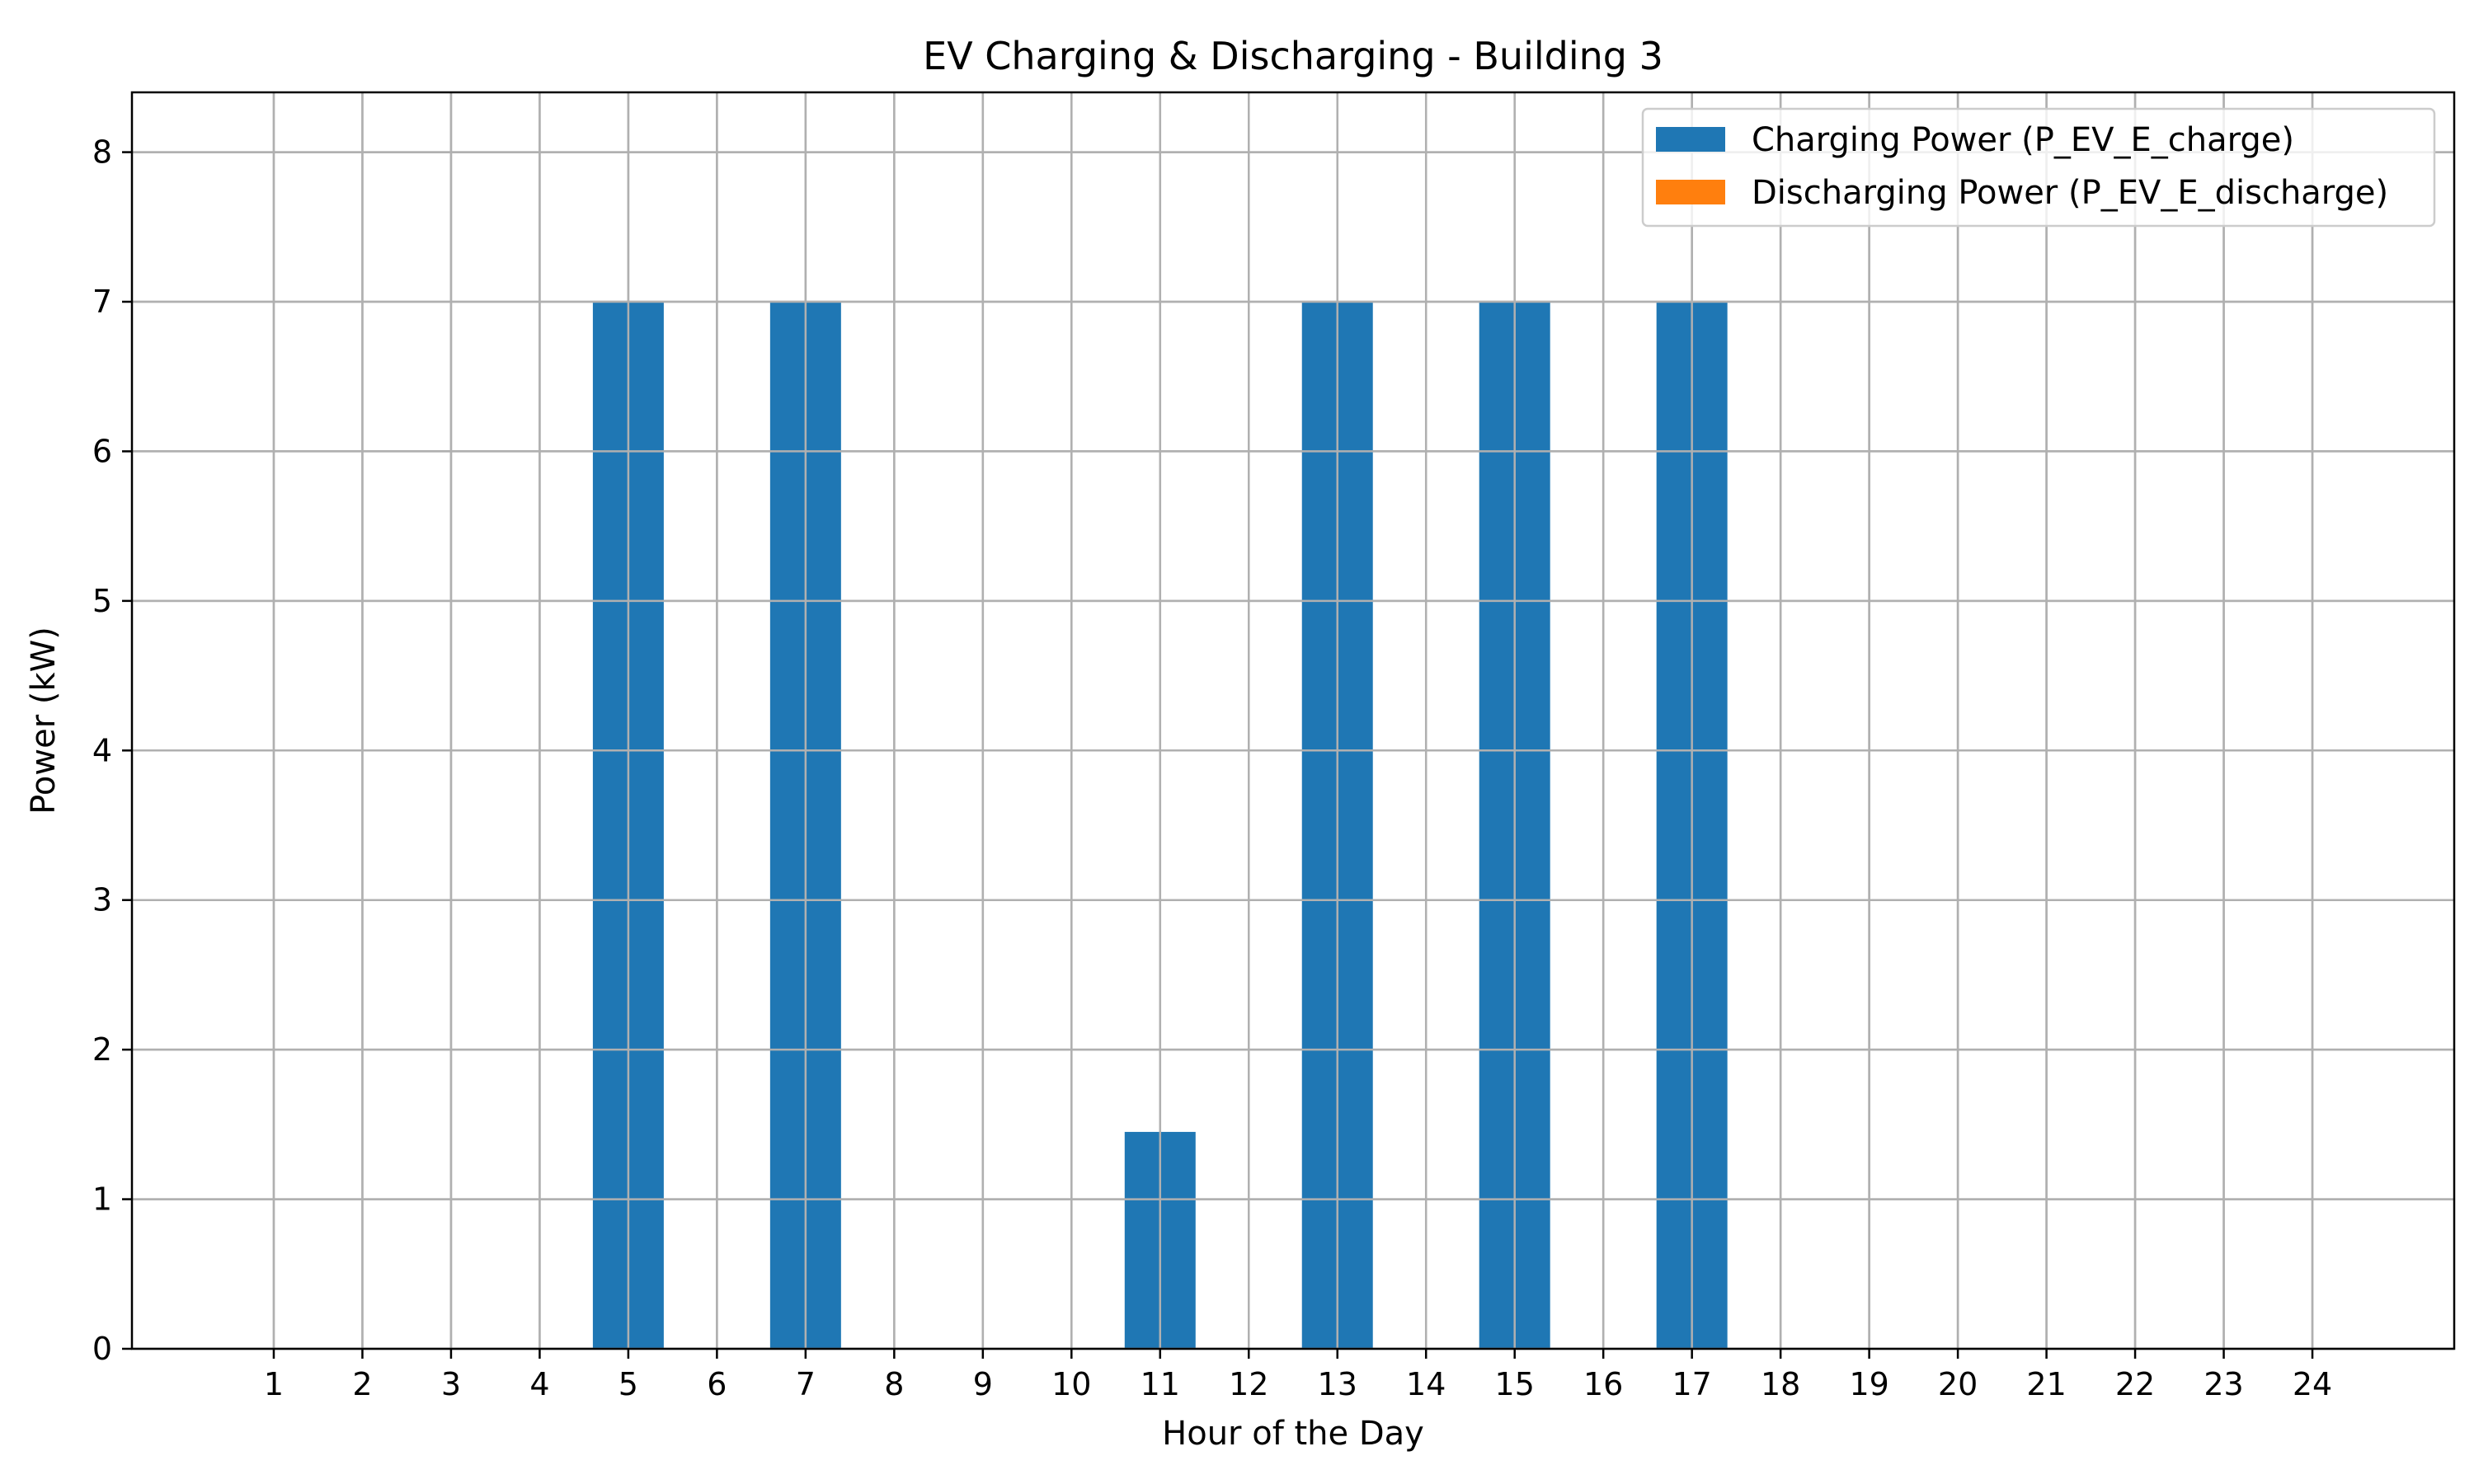 The height and width of the screenshot is (1484, 2474). Describe the element at coordinates (102, 302) in the screenshot. I see `y-tick-label: 7` at that location.